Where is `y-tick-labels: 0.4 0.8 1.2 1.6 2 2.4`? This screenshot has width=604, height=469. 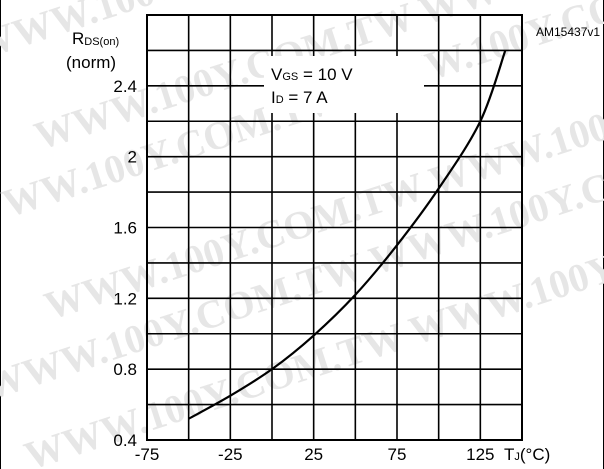
y-tick-labels: 0.4 0.8 1.2 1.6 2 2.4 is located at coordinates (125, 263).